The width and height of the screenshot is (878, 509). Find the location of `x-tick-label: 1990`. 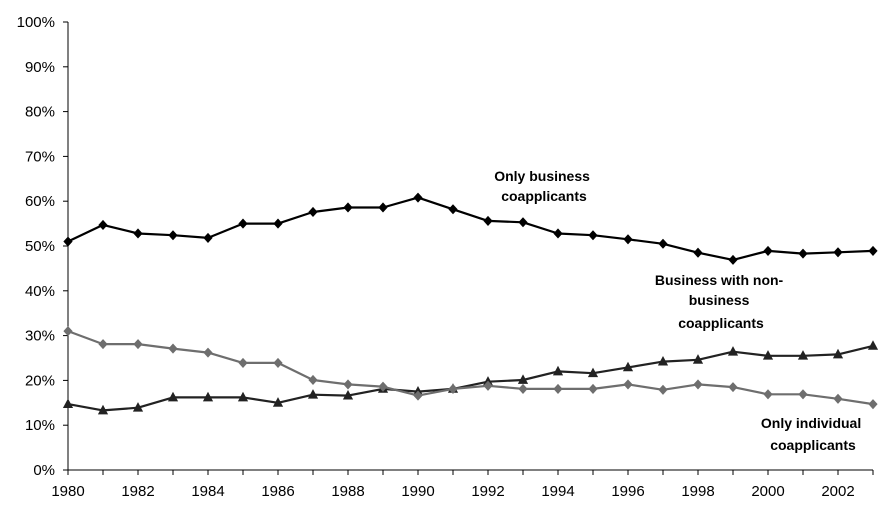

x-tick-label: 1990 is located at coordinates (417, 491).